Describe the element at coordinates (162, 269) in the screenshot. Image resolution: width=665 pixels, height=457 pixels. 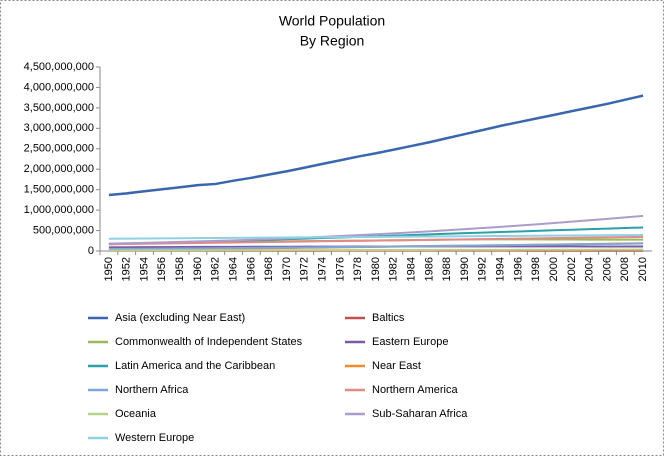
I see `x-tick-label: 1956` at that location.